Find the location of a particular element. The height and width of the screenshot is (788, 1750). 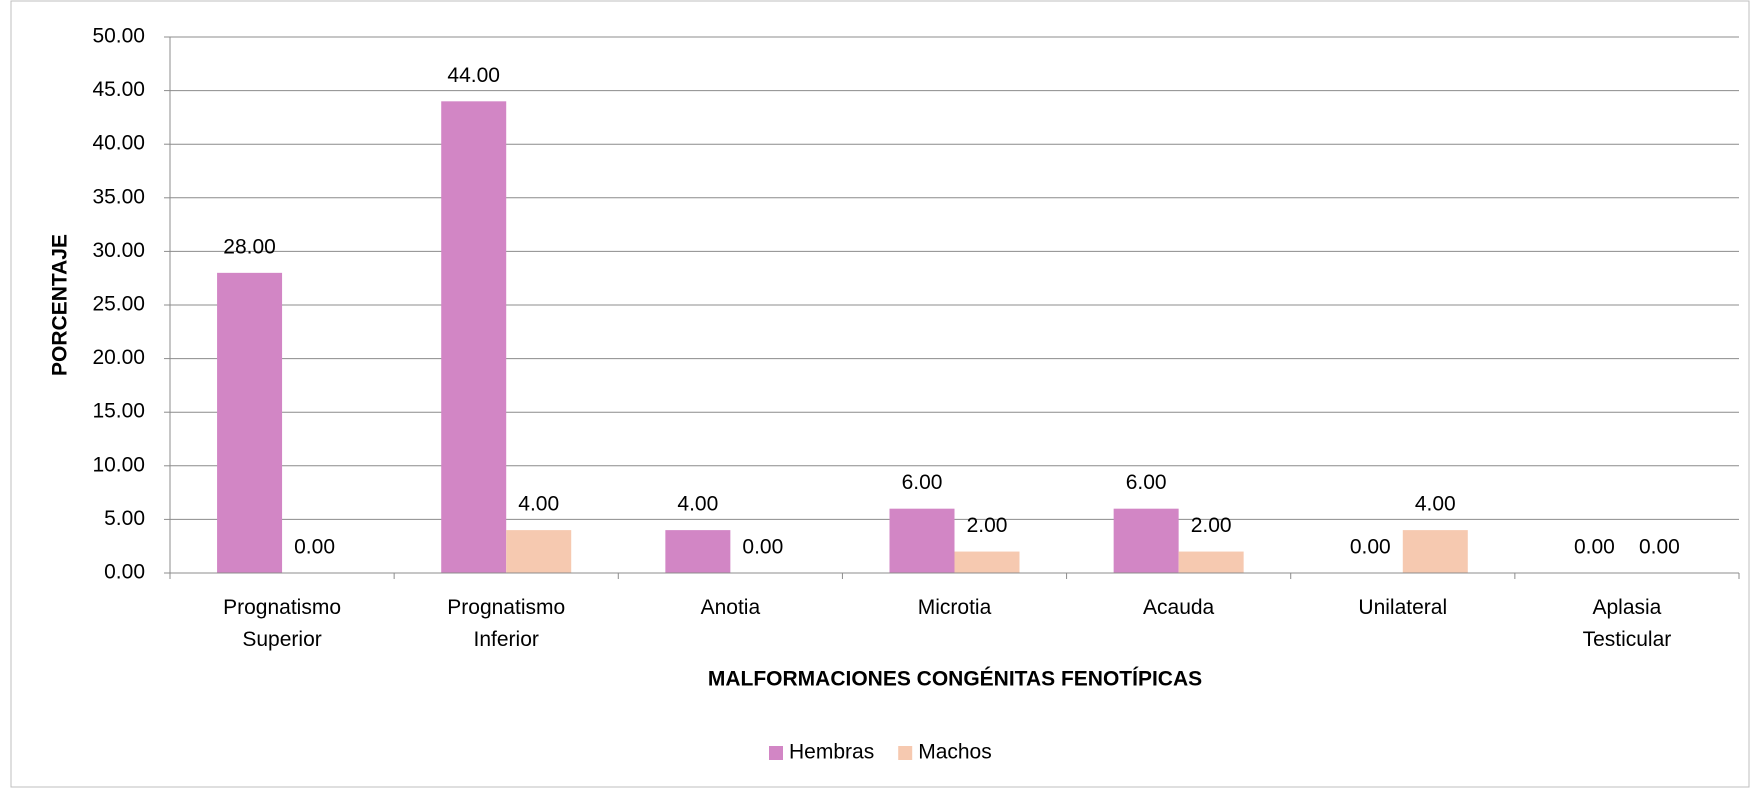

y-tick-label: 40.00 is located at coordinates (118, 143).